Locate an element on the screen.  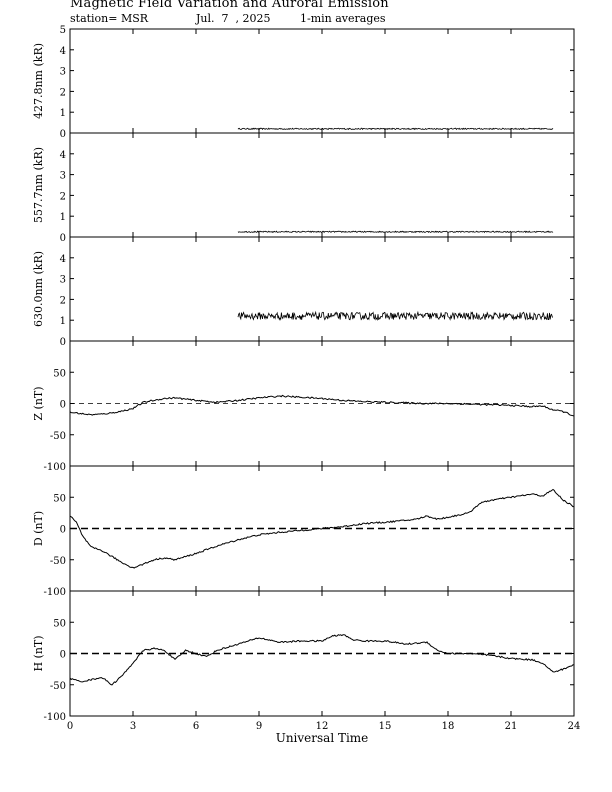
averaging-label: 1-min averages is located at coordinates (343, 18).